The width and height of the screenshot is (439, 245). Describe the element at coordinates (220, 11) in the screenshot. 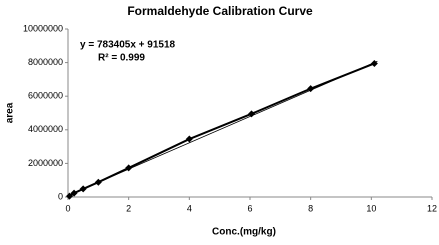

I see `chart-title: Formaldehyde Calibration Curve` at that location.